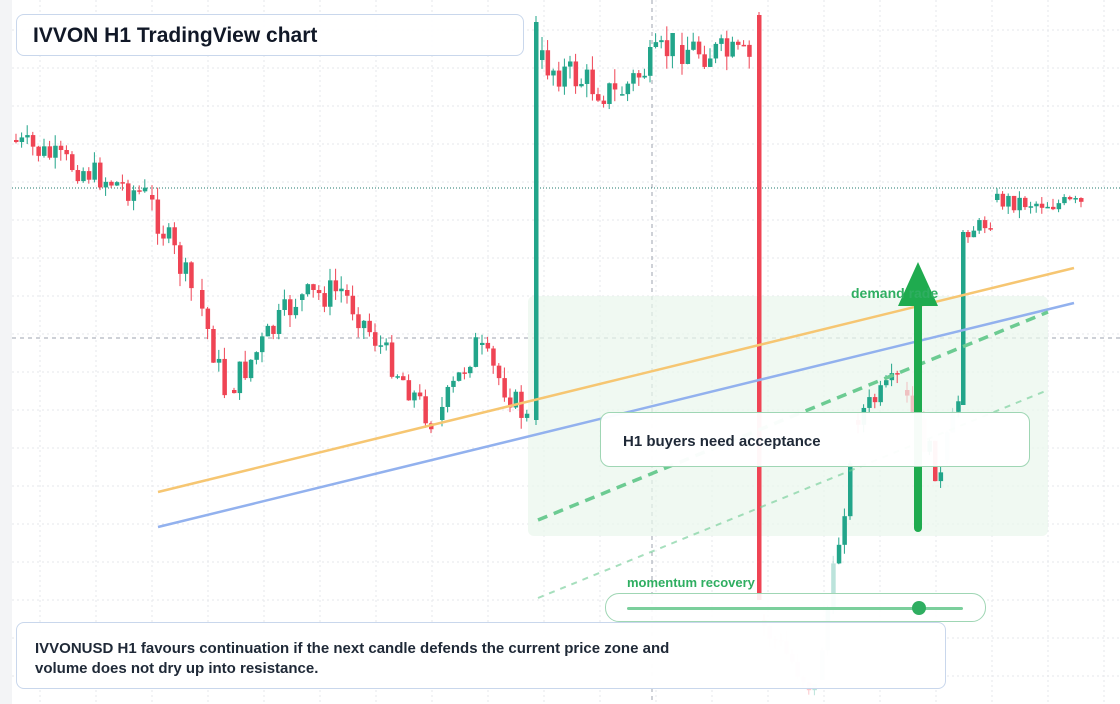 This screenshot has width=1120, height=704. Describe the element at coordinates (895, 293) in the screenshot. I see `demand-zone-label: demand rade` at that location.